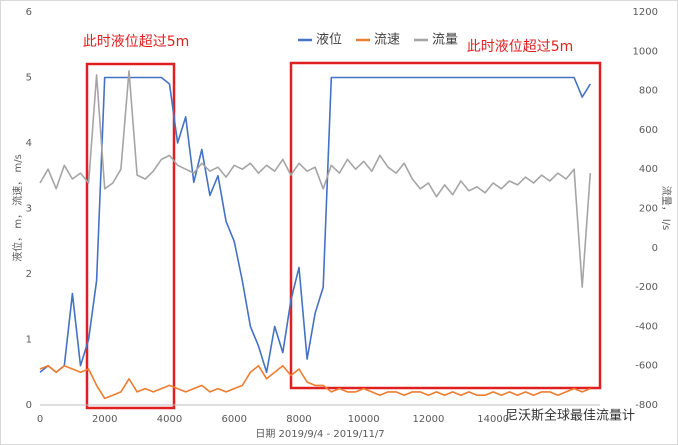  What do you see at coordinates (329, 40) in the screenshot?
I see `legend-label: 液位` at bounding box center [329, 40].